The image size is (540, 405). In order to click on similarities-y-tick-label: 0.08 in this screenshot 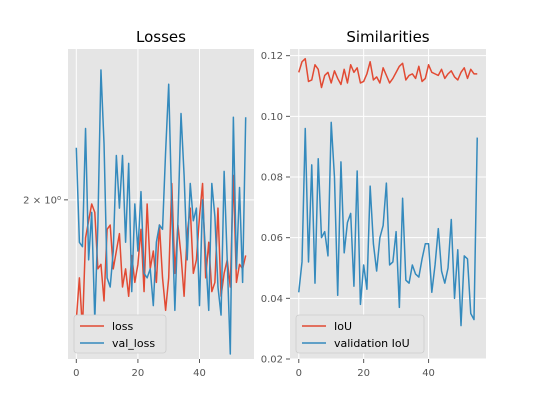, I will do `click(272, 178)`.